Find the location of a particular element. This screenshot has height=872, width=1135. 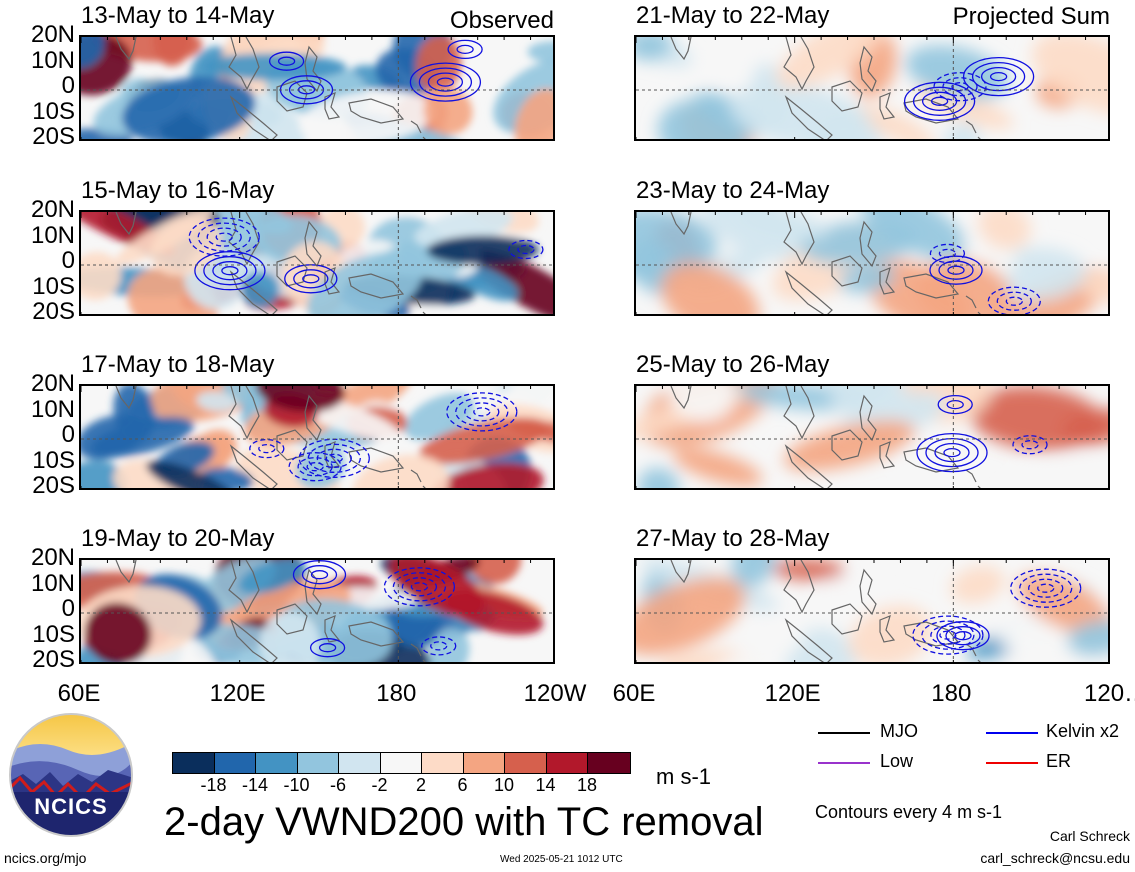

lat-label-1-1: 10N is located at coordinates (52, 60).